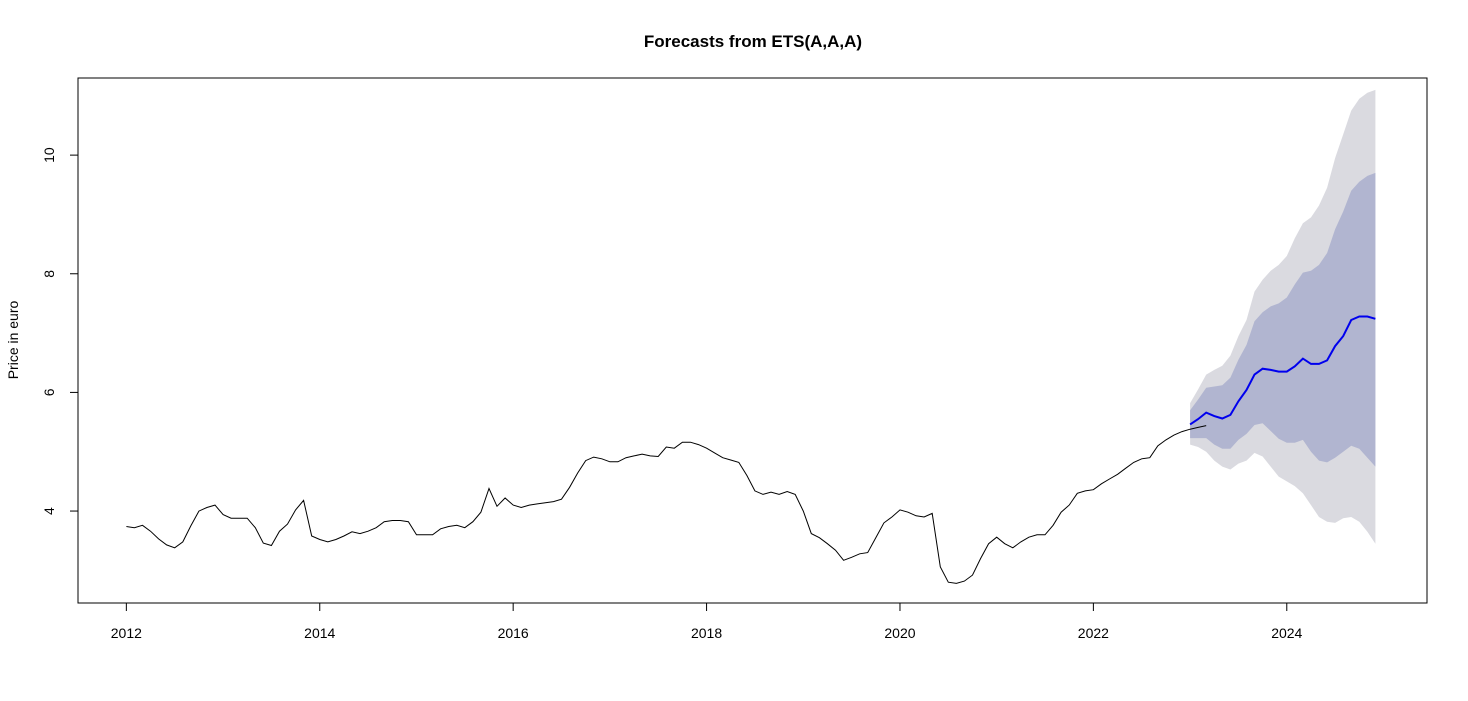 The width and height of the screenshot is (1468, 701). Describe the element at coordinates (899, 633) in the screenshot. I see `x-tick-label: 2020` at that location.